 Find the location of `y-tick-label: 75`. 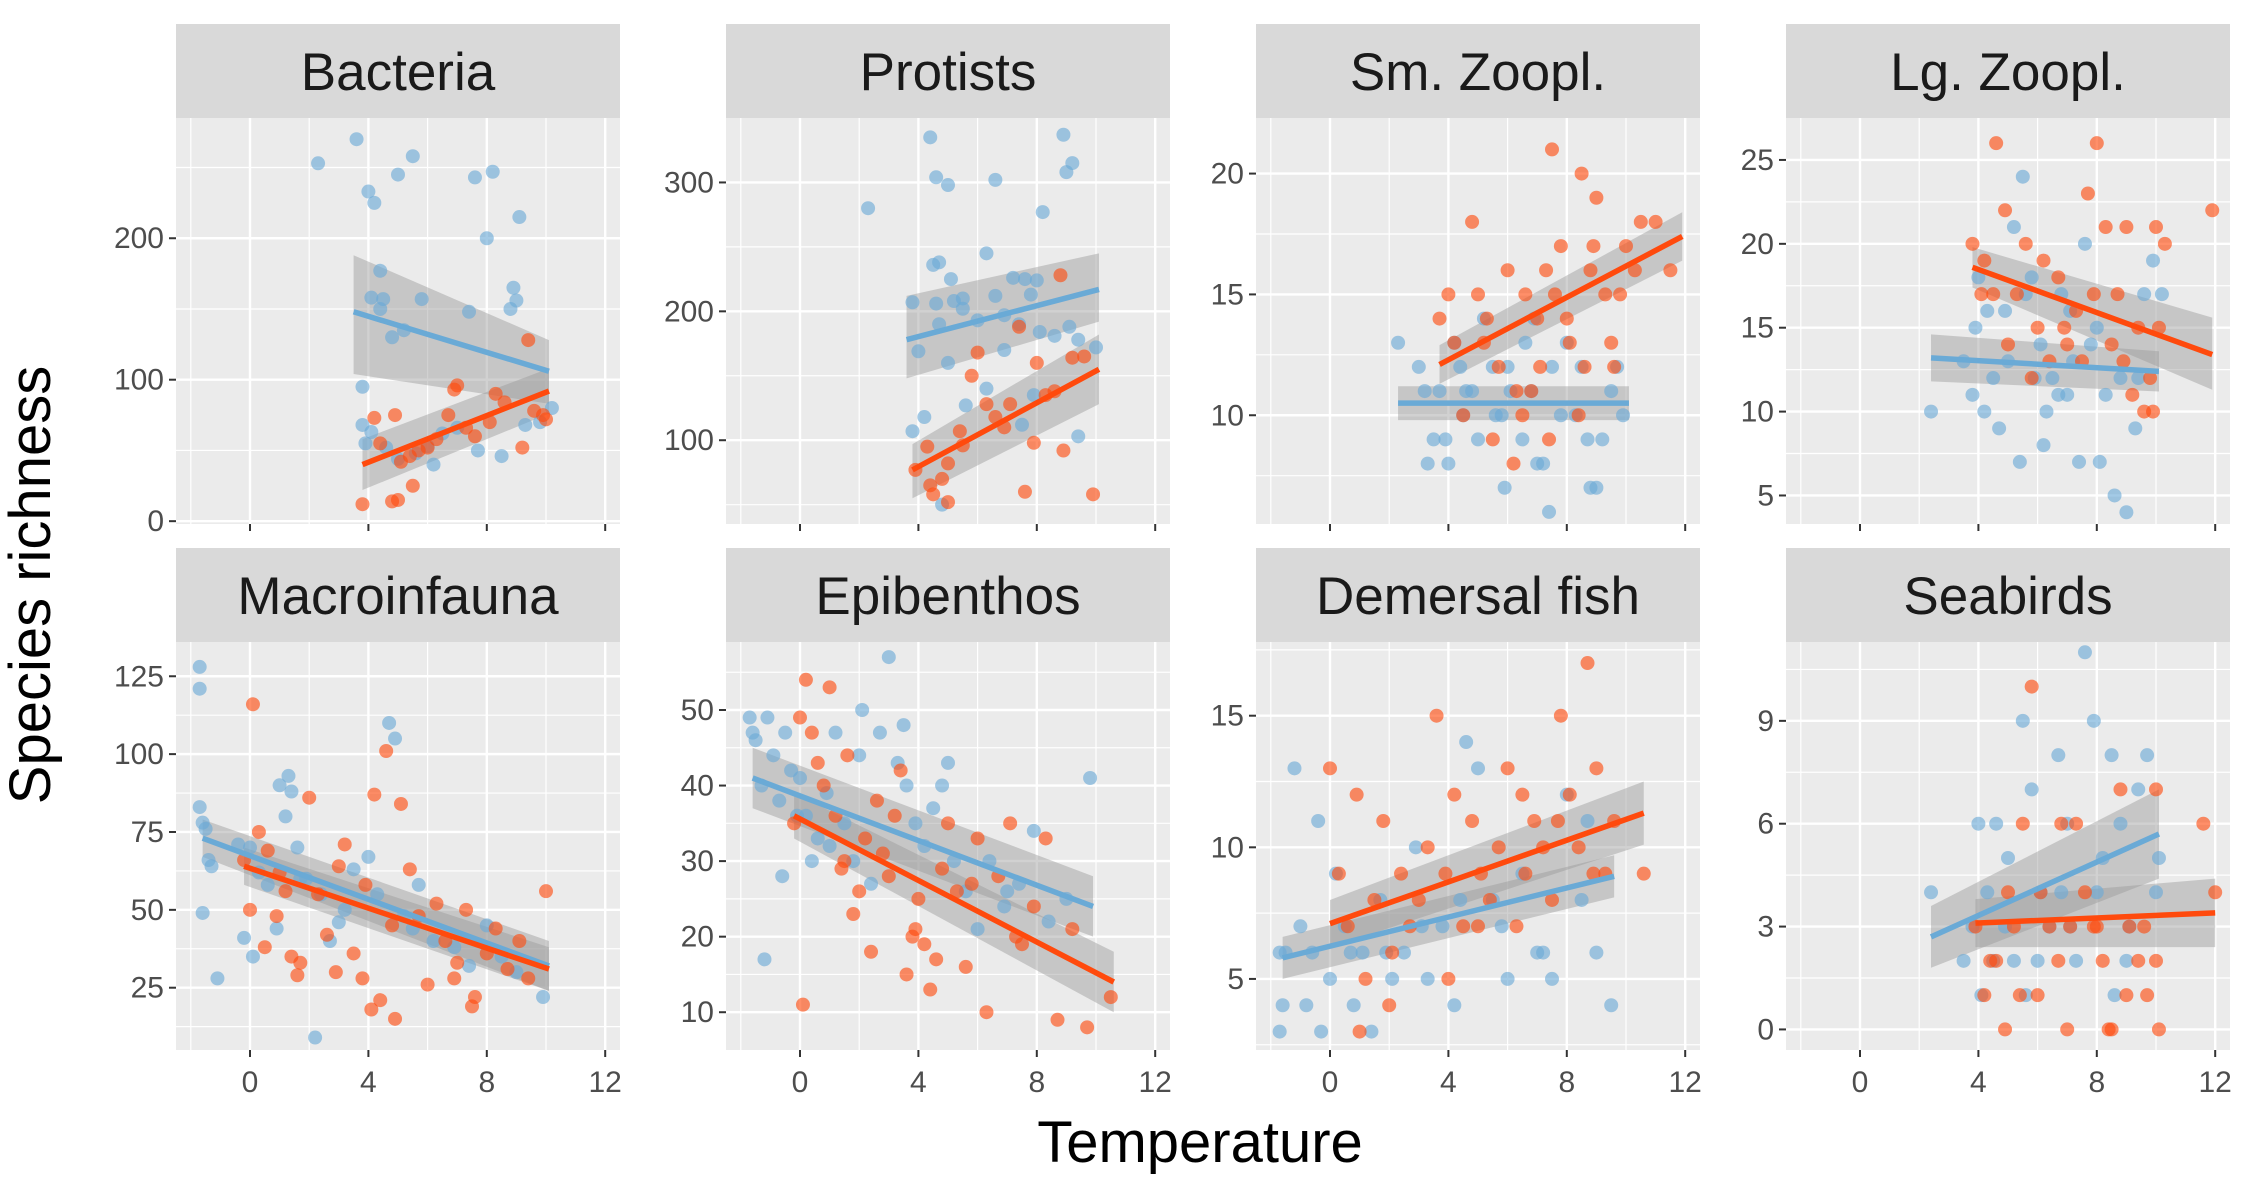

y-tick-label: 75 is located at coordinates (147, 832).